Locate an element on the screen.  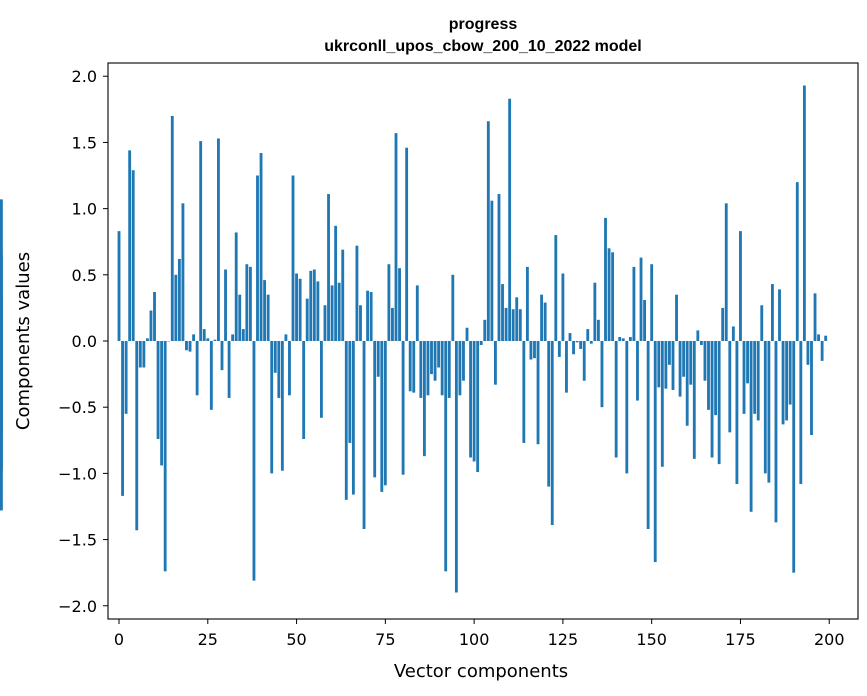
y-tick-label: −1.5 is located at coordinates (77, 540).